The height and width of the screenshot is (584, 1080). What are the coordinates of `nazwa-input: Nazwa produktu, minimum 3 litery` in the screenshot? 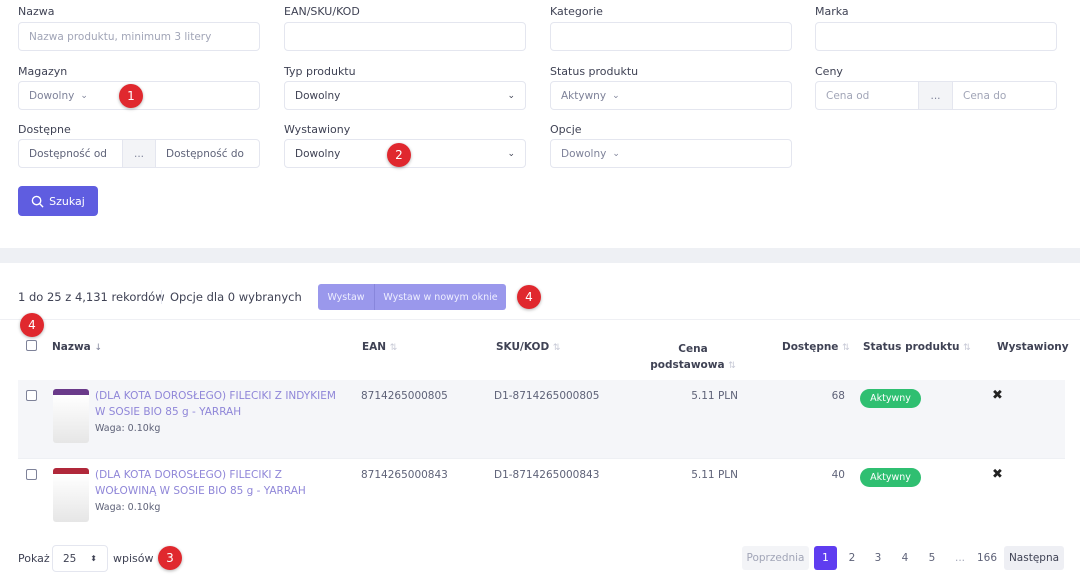 It's located at (139, 36).